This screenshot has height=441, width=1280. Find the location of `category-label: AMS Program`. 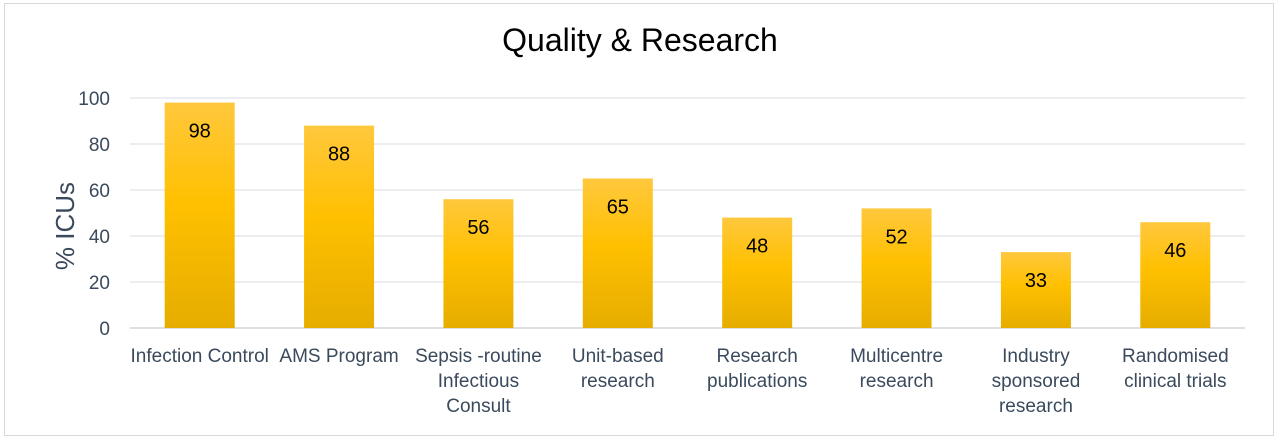

category-label: AMS Program is located at coordinates (338, 356).